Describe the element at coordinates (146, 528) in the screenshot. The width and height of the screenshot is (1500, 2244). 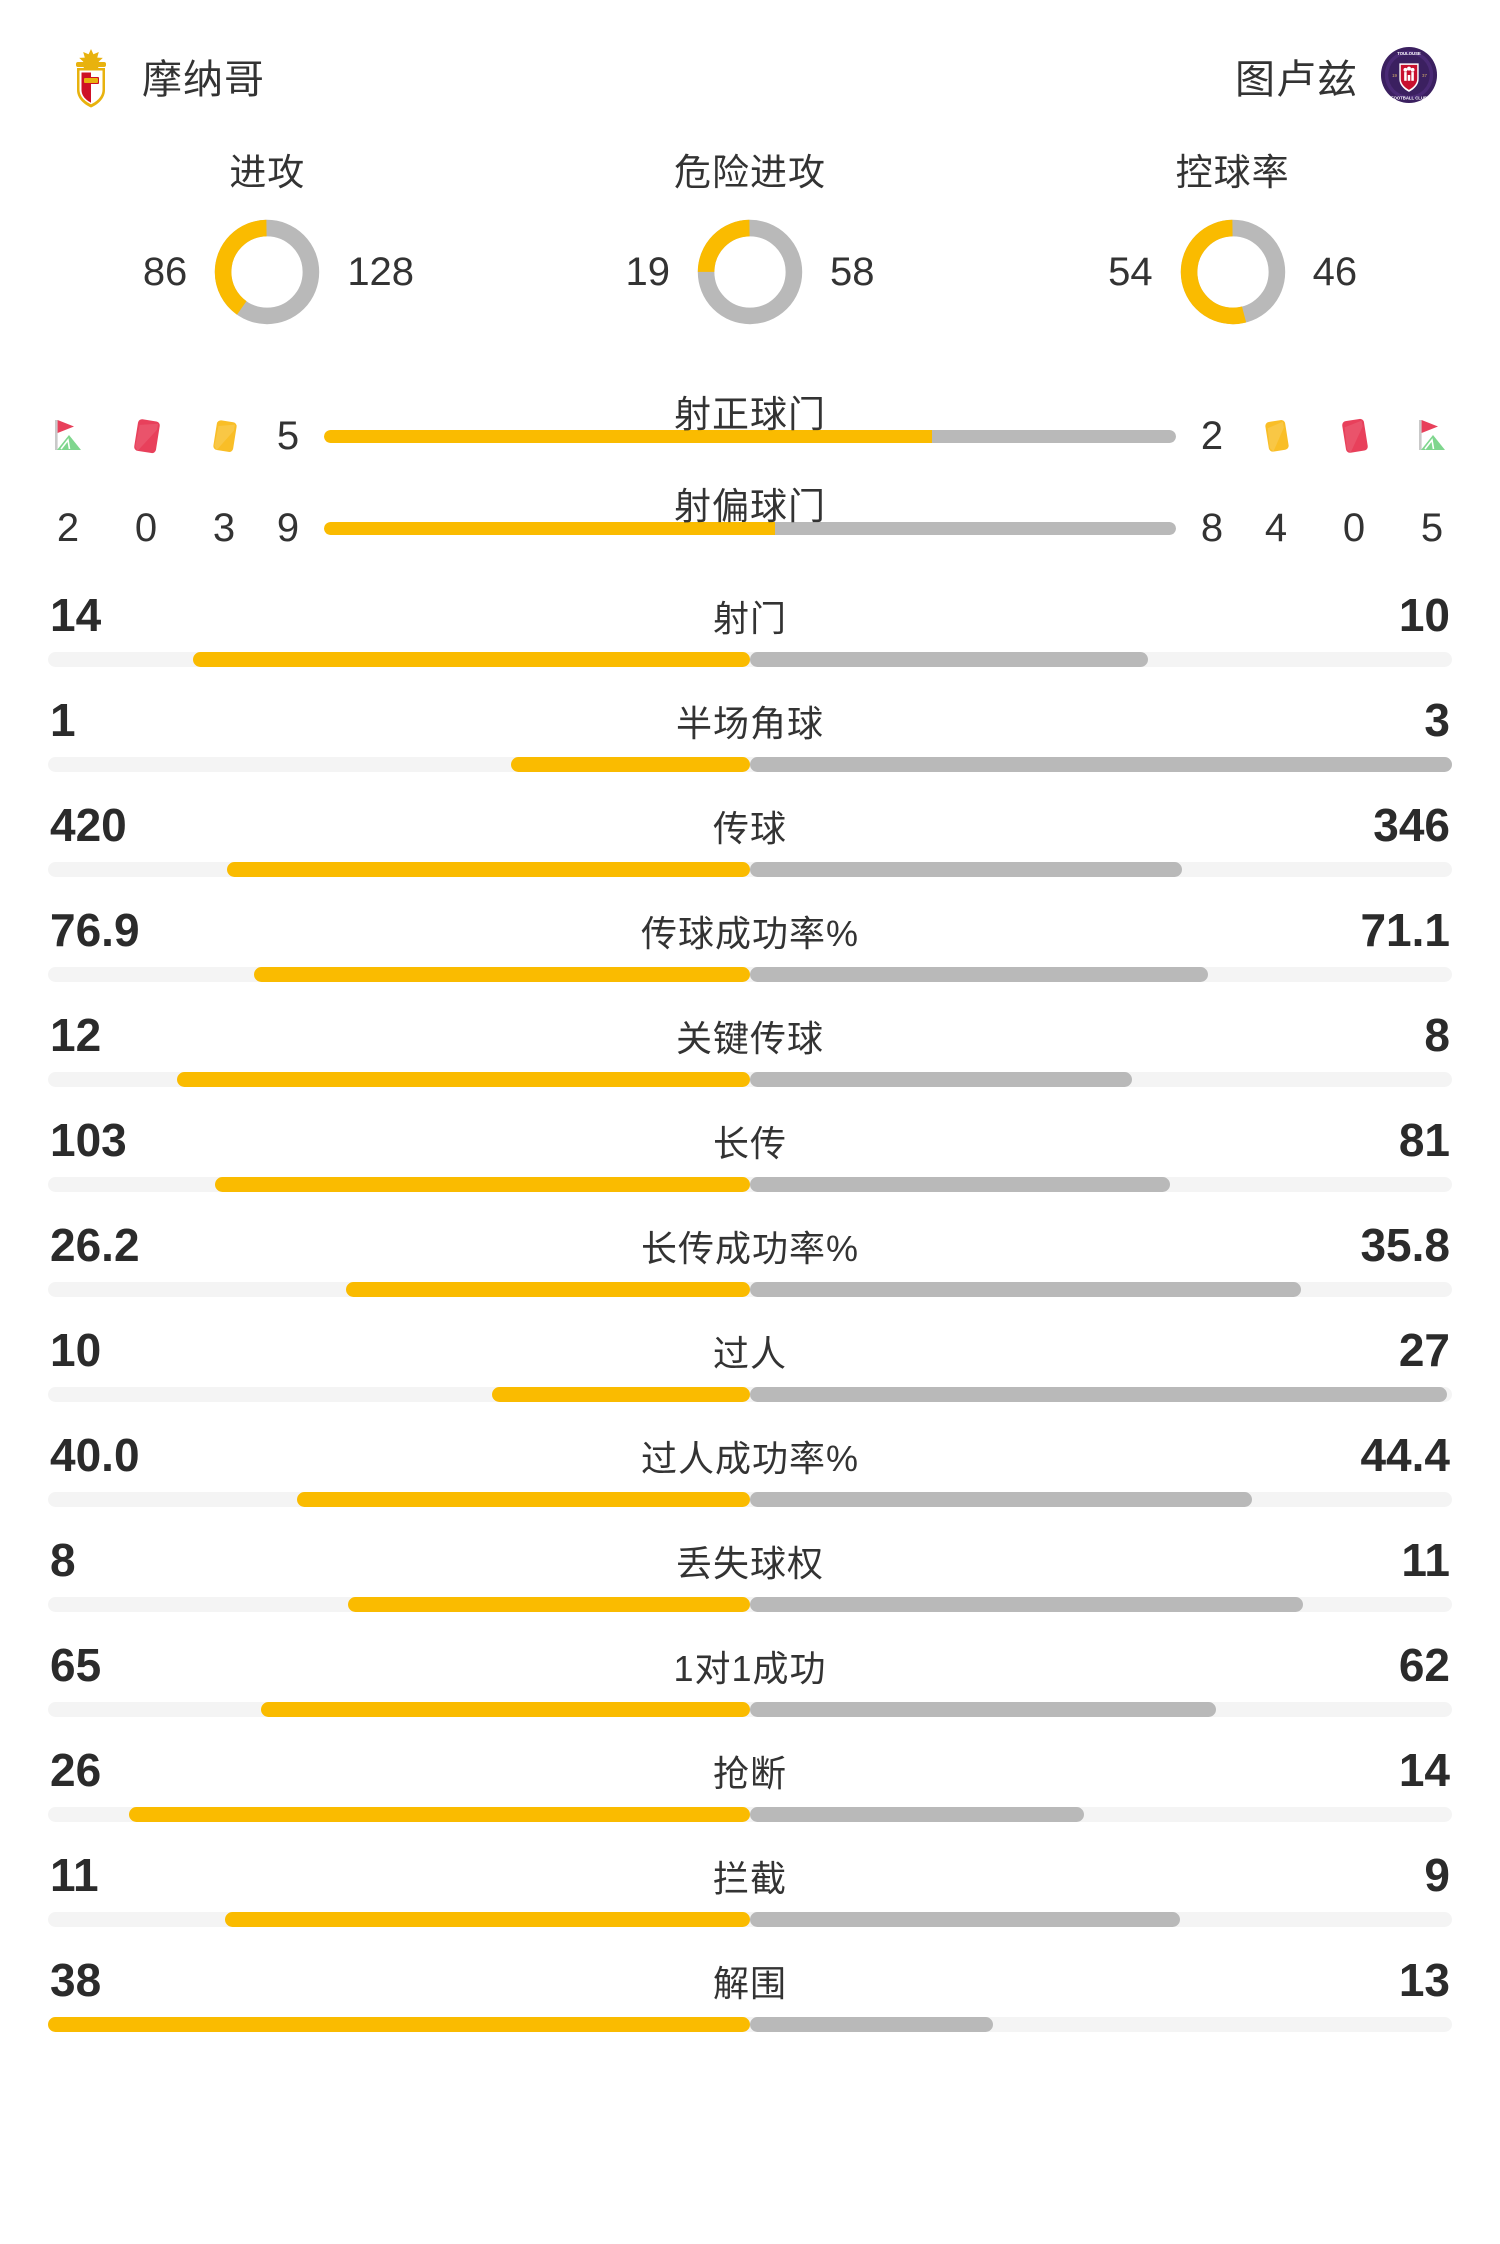
I see `home-discipline-values: 2 0 3` at that location.